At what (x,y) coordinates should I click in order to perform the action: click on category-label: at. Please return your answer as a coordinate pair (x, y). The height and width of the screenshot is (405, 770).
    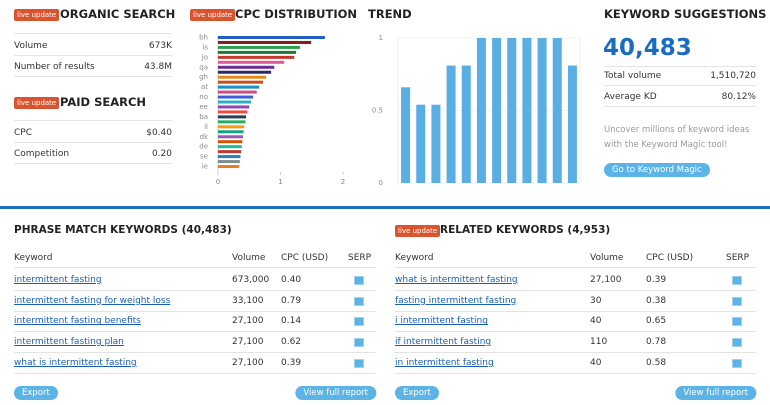
    Looking at the image, I should click on (204, 87).